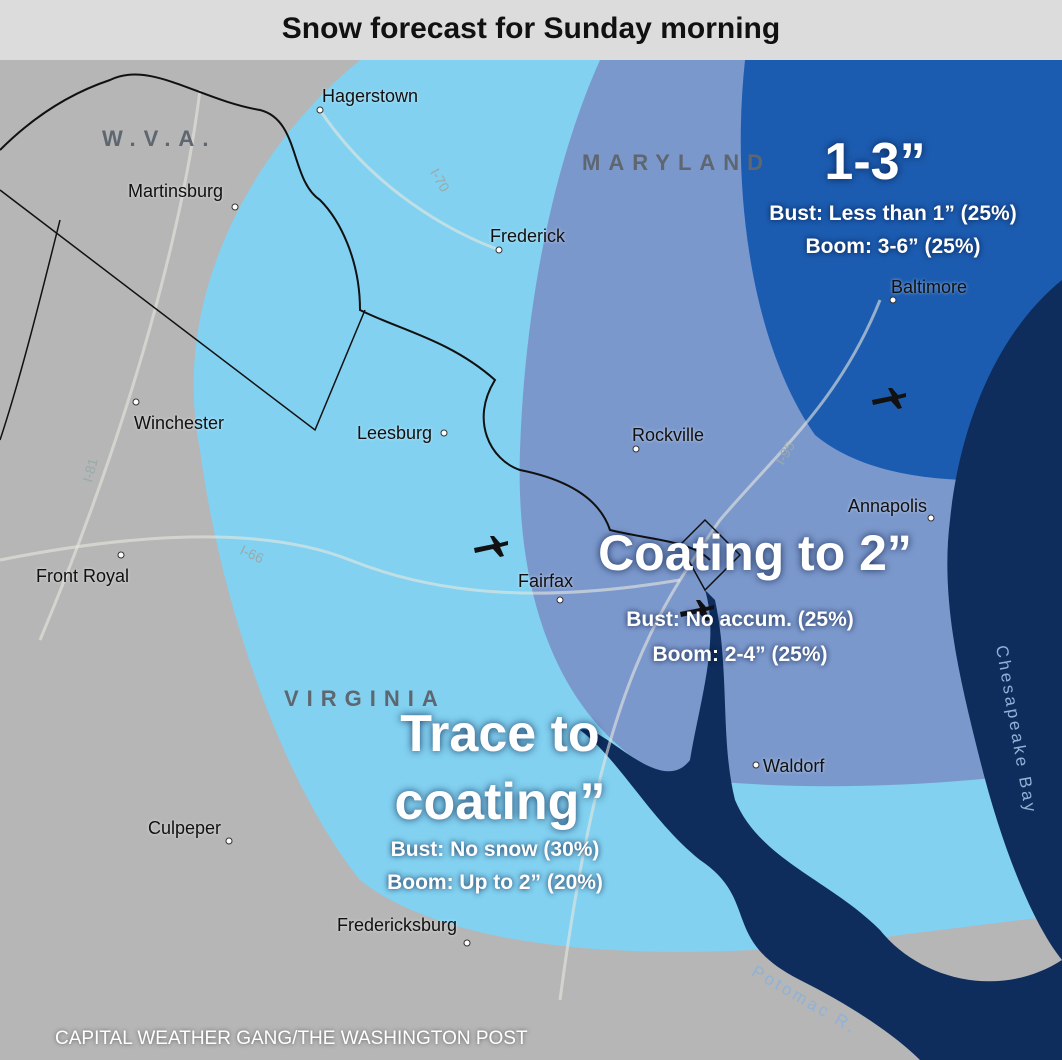 The width and height of the screenshot is (1062, 1060). I want to click on city-label: Front Royal, so click(83, 576).